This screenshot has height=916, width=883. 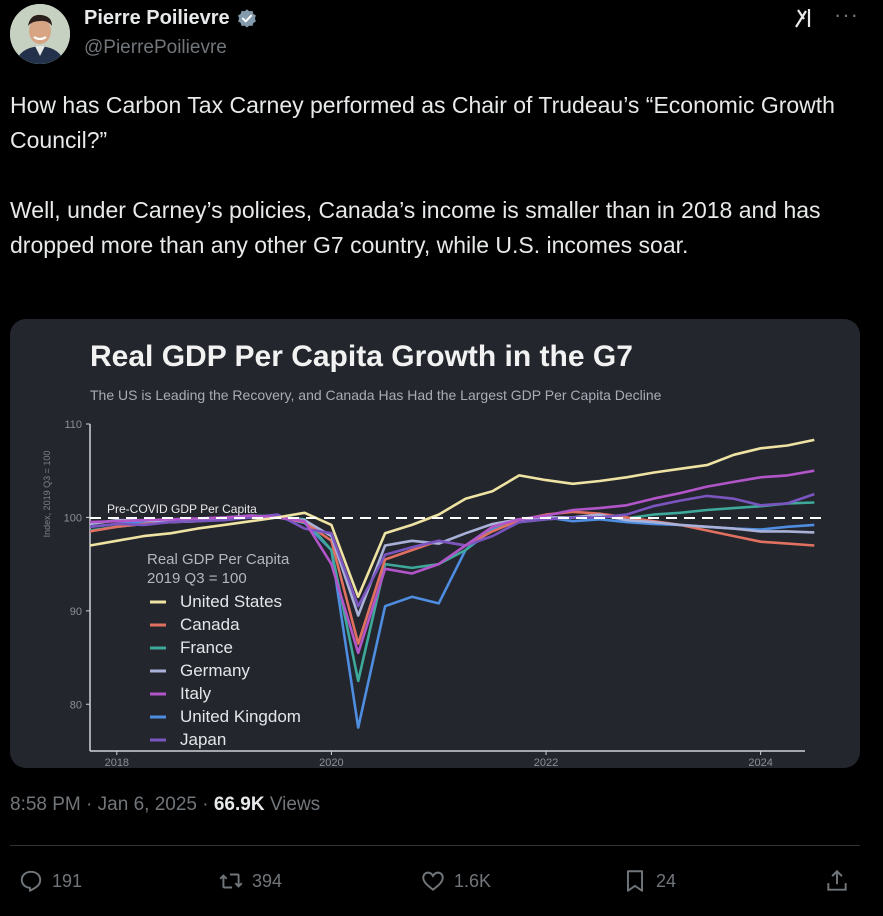 What do you see at coordinates (31, 881) in the screenshot?
I see `reply-icon` at bounding box center [31, 881].